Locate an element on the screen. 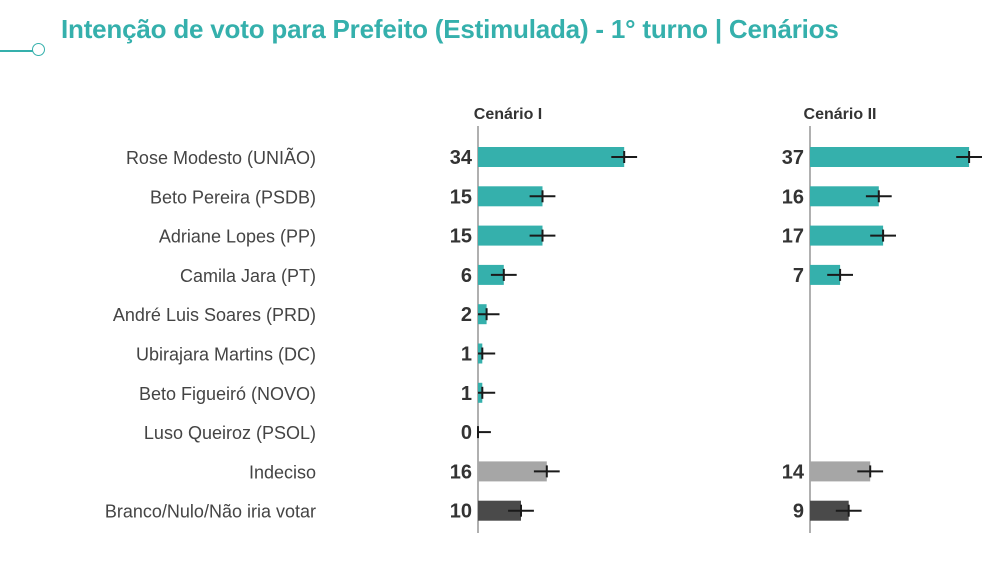 This screenshot has width=984, height=583. category-label: Beto Pereira (PSDB) is located at coordinates (233, 197).